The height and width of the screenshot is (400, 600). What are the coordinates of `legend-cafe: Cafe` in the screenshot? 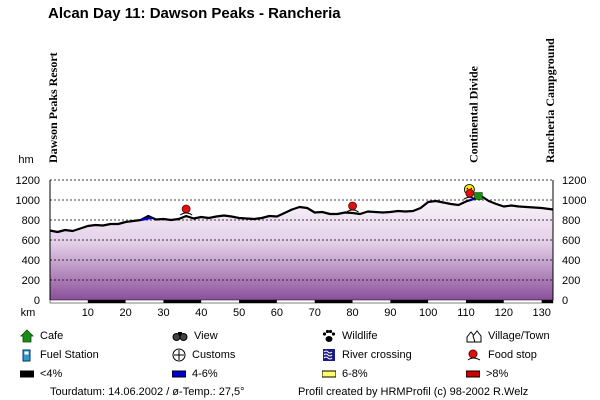 It's located at (41, 336).